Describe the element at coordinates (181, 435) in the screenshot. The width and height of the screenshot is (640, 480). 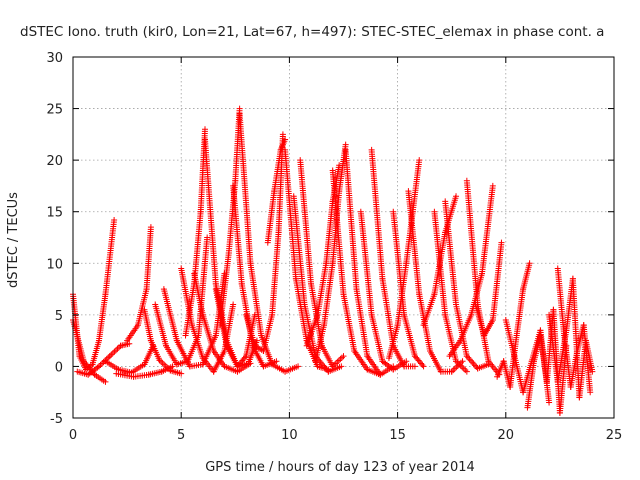
I see `x-tick-label: 5` at that location.